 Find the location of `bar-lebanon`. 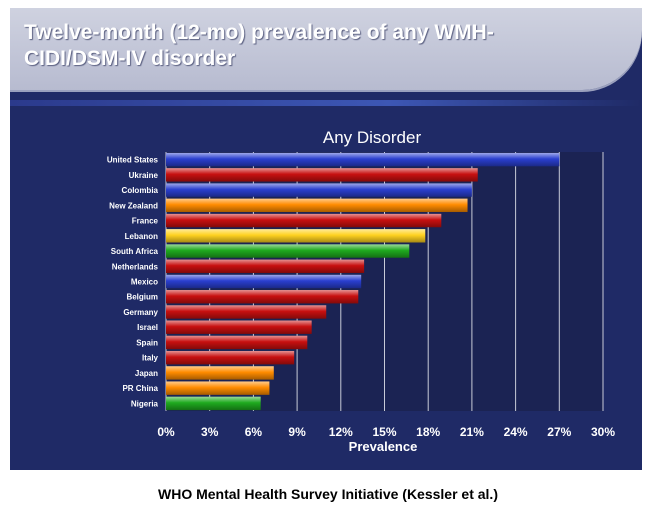

bar-lebanon is located at coordinates (296, 236).